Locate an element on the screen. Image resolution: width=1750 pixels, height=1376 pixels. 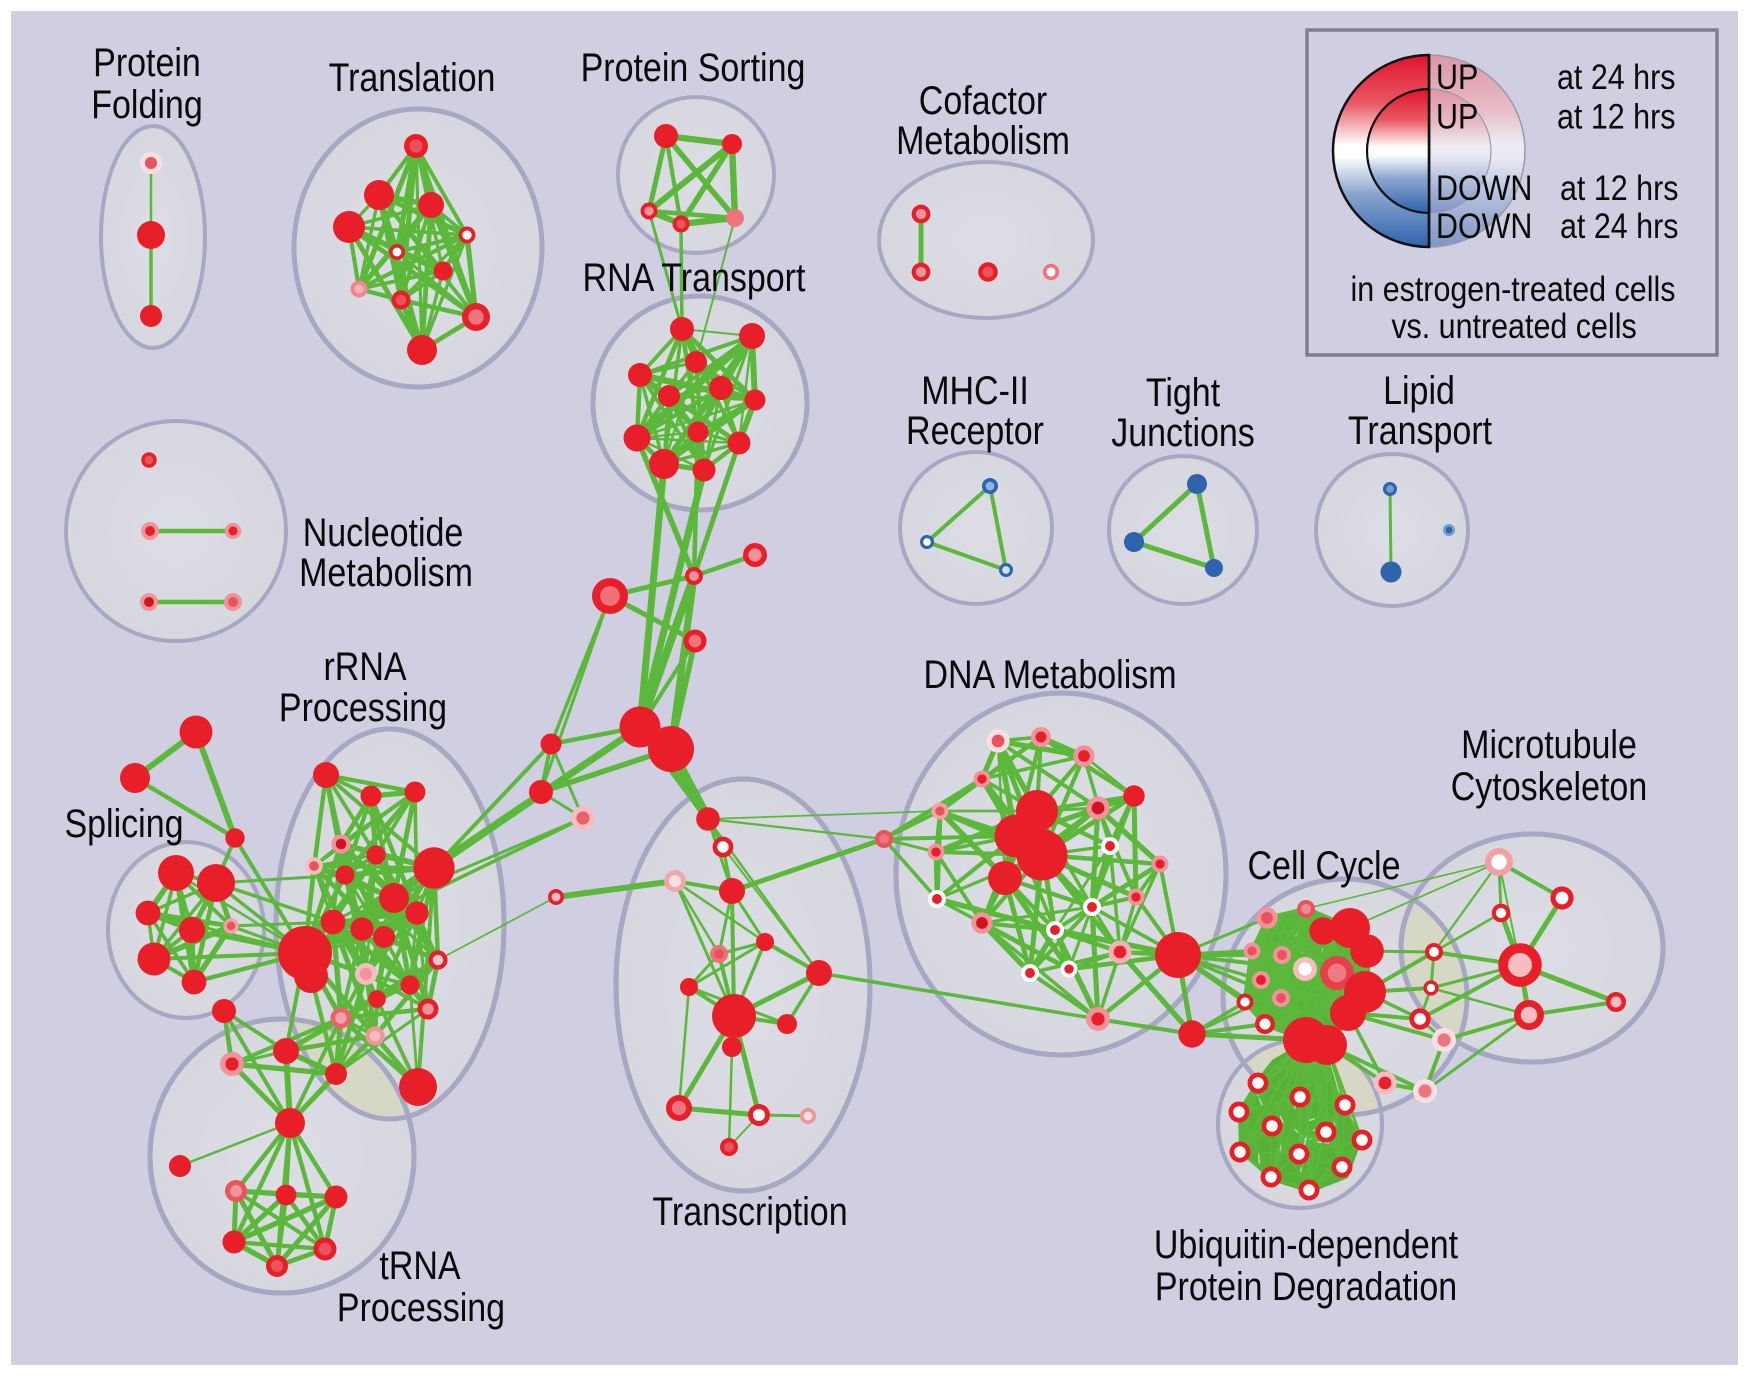
svg-text: MHC-II is located at coordinates (975, 389).